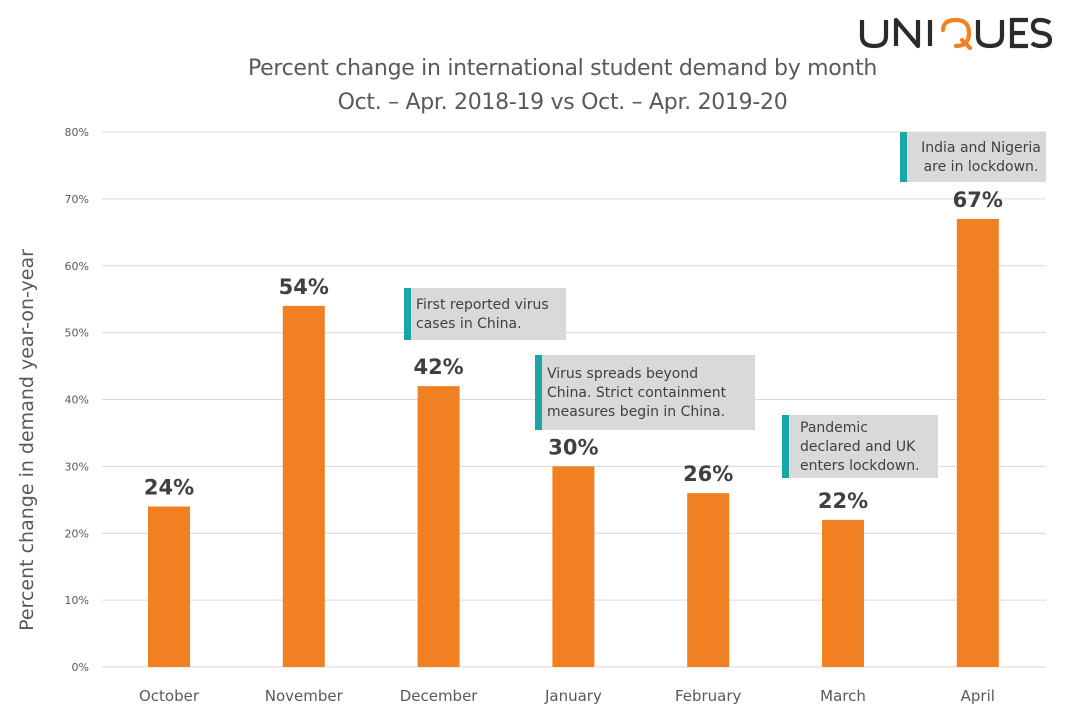  Describe the element at coordinates (80, 667) in the screenshot. I see `y-tick-label: 0%` at that location.